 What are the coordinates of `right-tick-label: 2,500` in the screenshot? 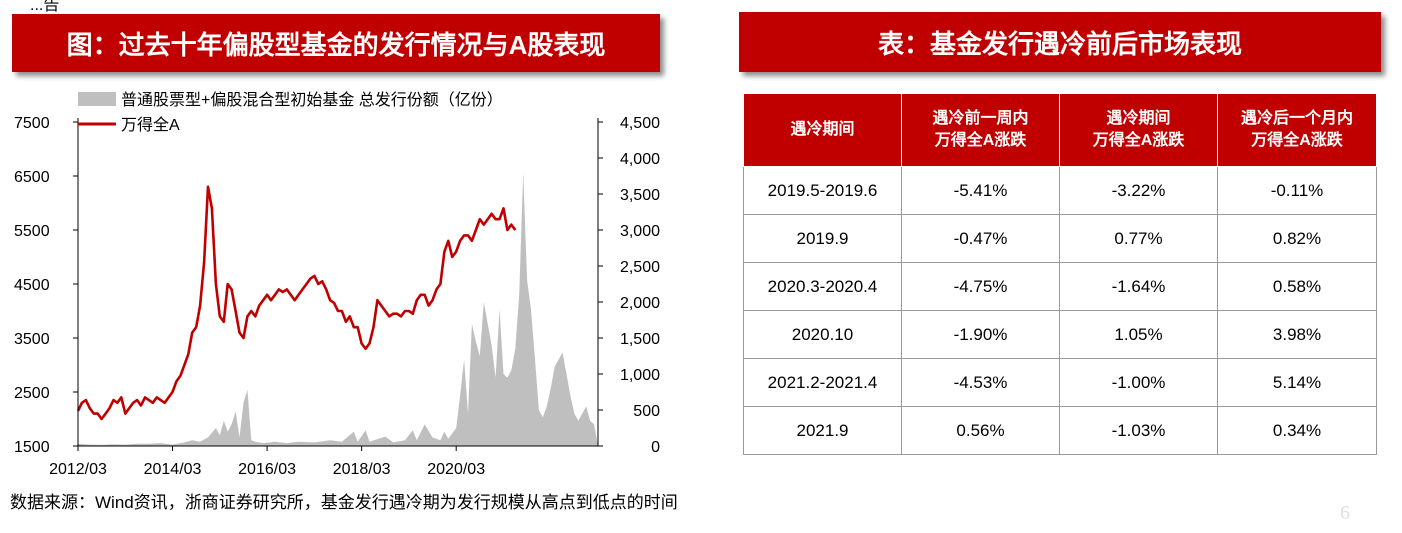 It's located at (640, 267).